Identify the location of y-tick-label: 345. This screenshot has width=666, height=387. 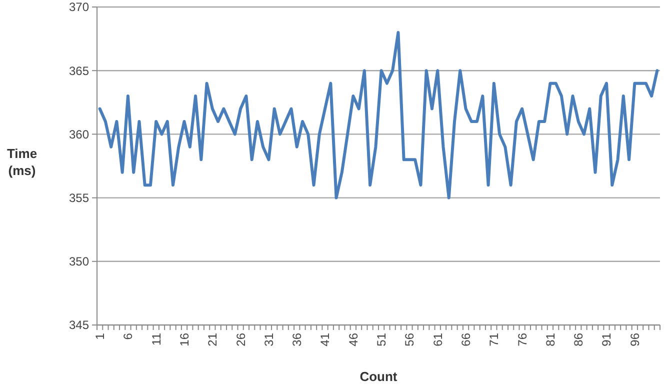
(79, 325).